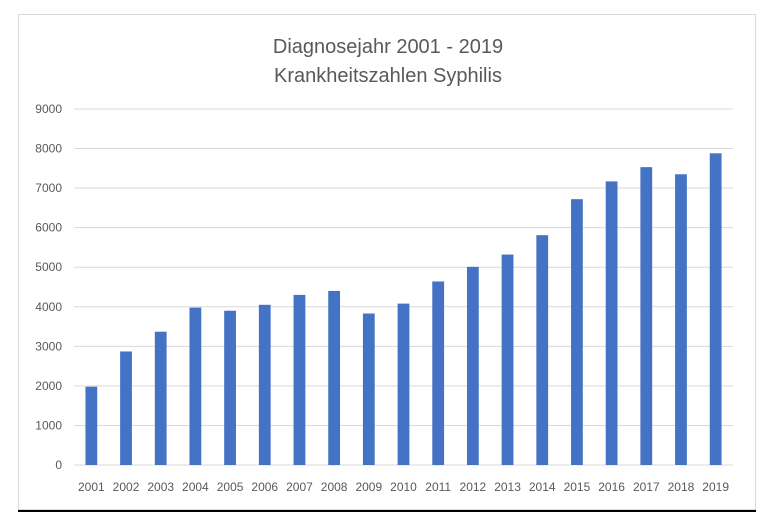  What do you see at coordinates (507, 487) in the screenshot?
I see `x-tick-label: 2013` at bounding box center [507, 487].